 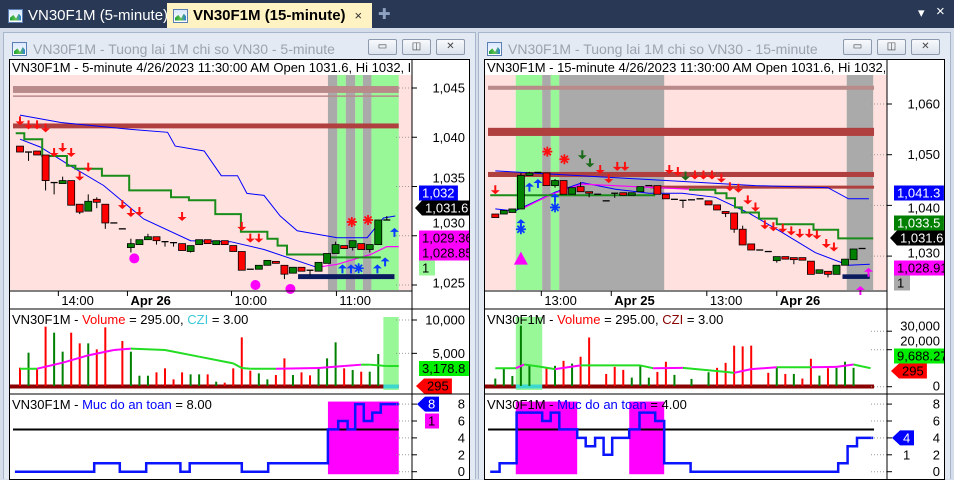 I want to click on safety-axis-label: 8, so click(x=936, y=404).